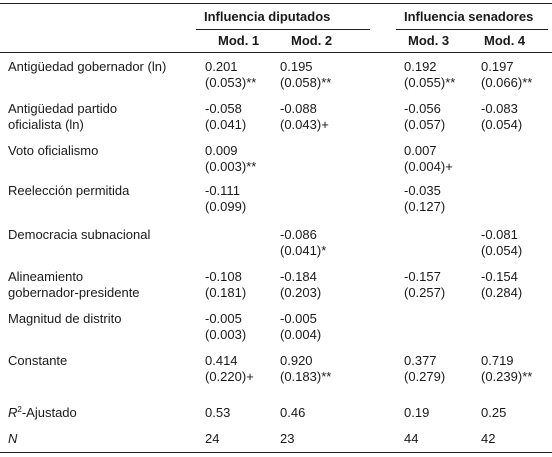 This screenshot has width=552, height=457. Describe the element at coordinates (87, 66) in the screenshot. I see `row-label: Antigüedad gobernador (ln)` at that location.